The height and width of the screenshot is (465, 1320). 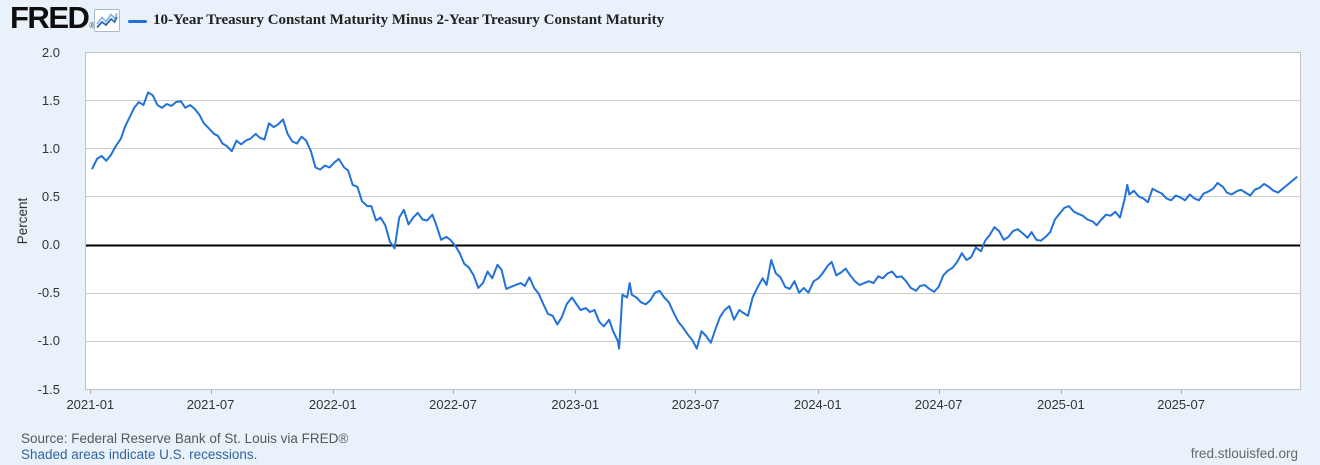 What do you see at coordinates (92, 25) in the screenshot?
I see `registered-trademark-mark: ®` at bounding box center [92, 25].